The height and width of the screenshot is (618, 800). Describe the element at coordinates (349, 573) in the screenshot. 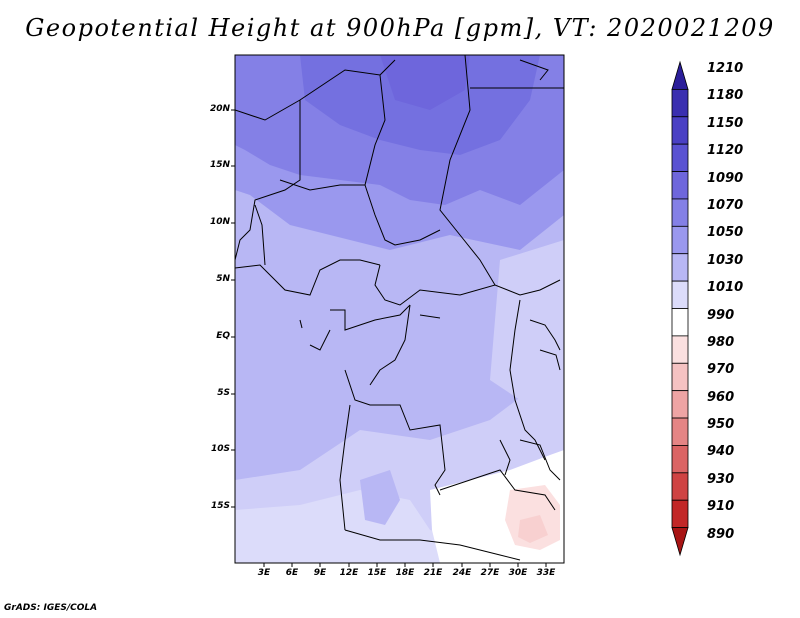

I see `lon-tick-label: 12E` at that location.